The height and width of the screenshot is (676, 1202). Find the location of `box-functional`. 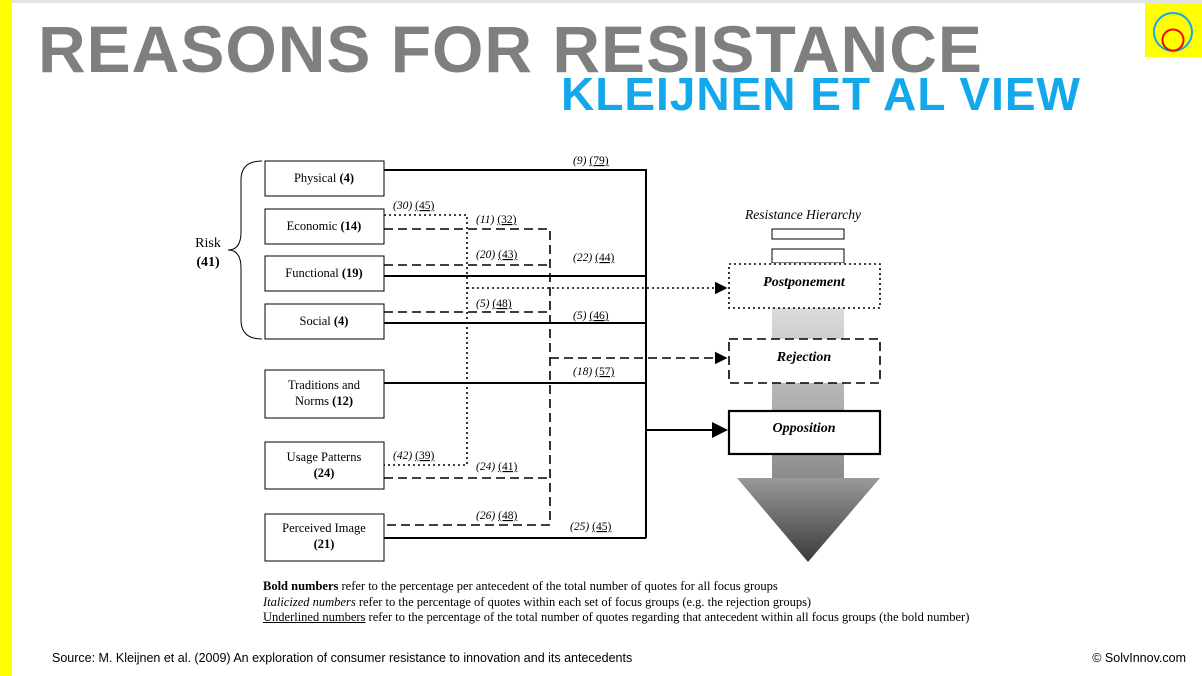

box-functional is located at coordinates (324, 273).